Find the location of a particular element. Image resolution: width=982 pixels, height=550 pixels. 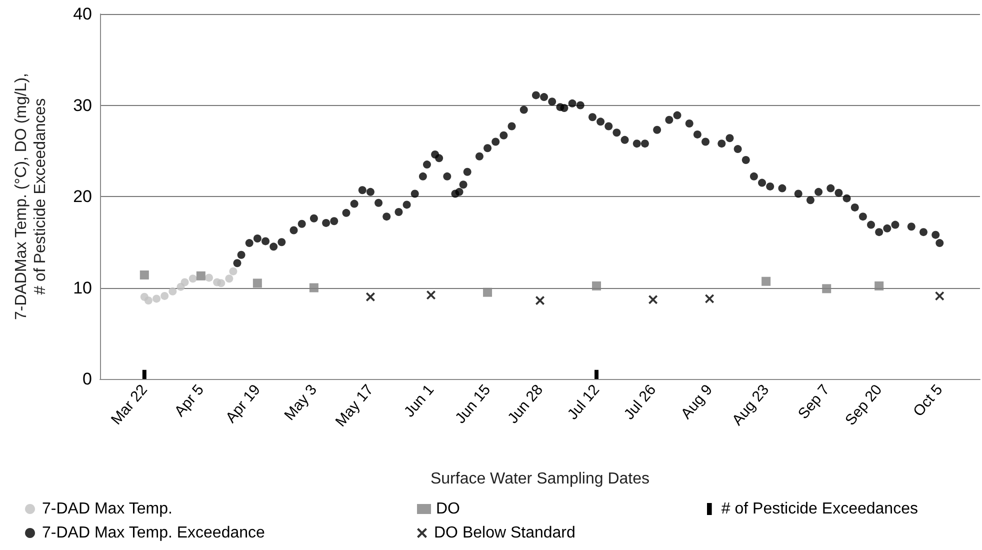

x-axis-title: Surface Water Sampling Dates is located at coordinates (540, 479).